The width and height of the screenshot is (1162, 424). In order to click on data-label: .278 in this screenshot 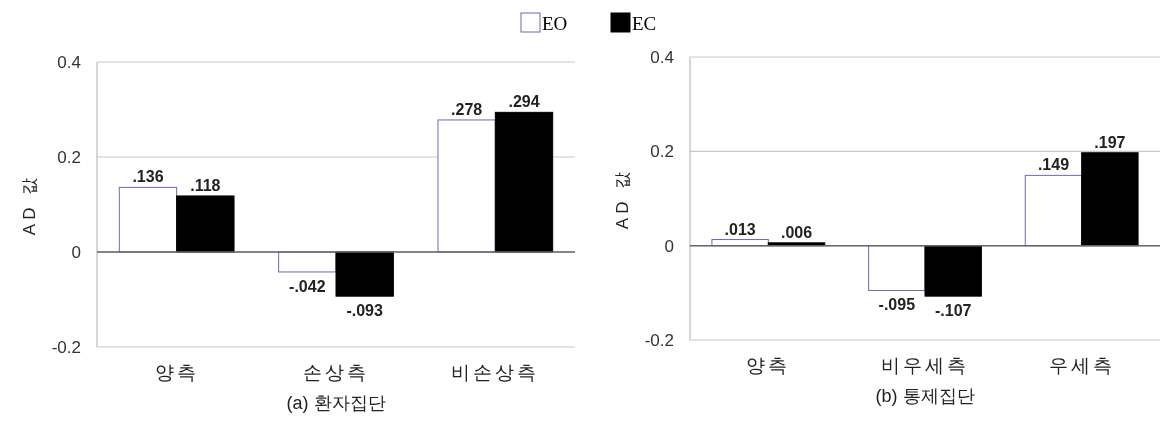, I will do `click(467, 109)`.